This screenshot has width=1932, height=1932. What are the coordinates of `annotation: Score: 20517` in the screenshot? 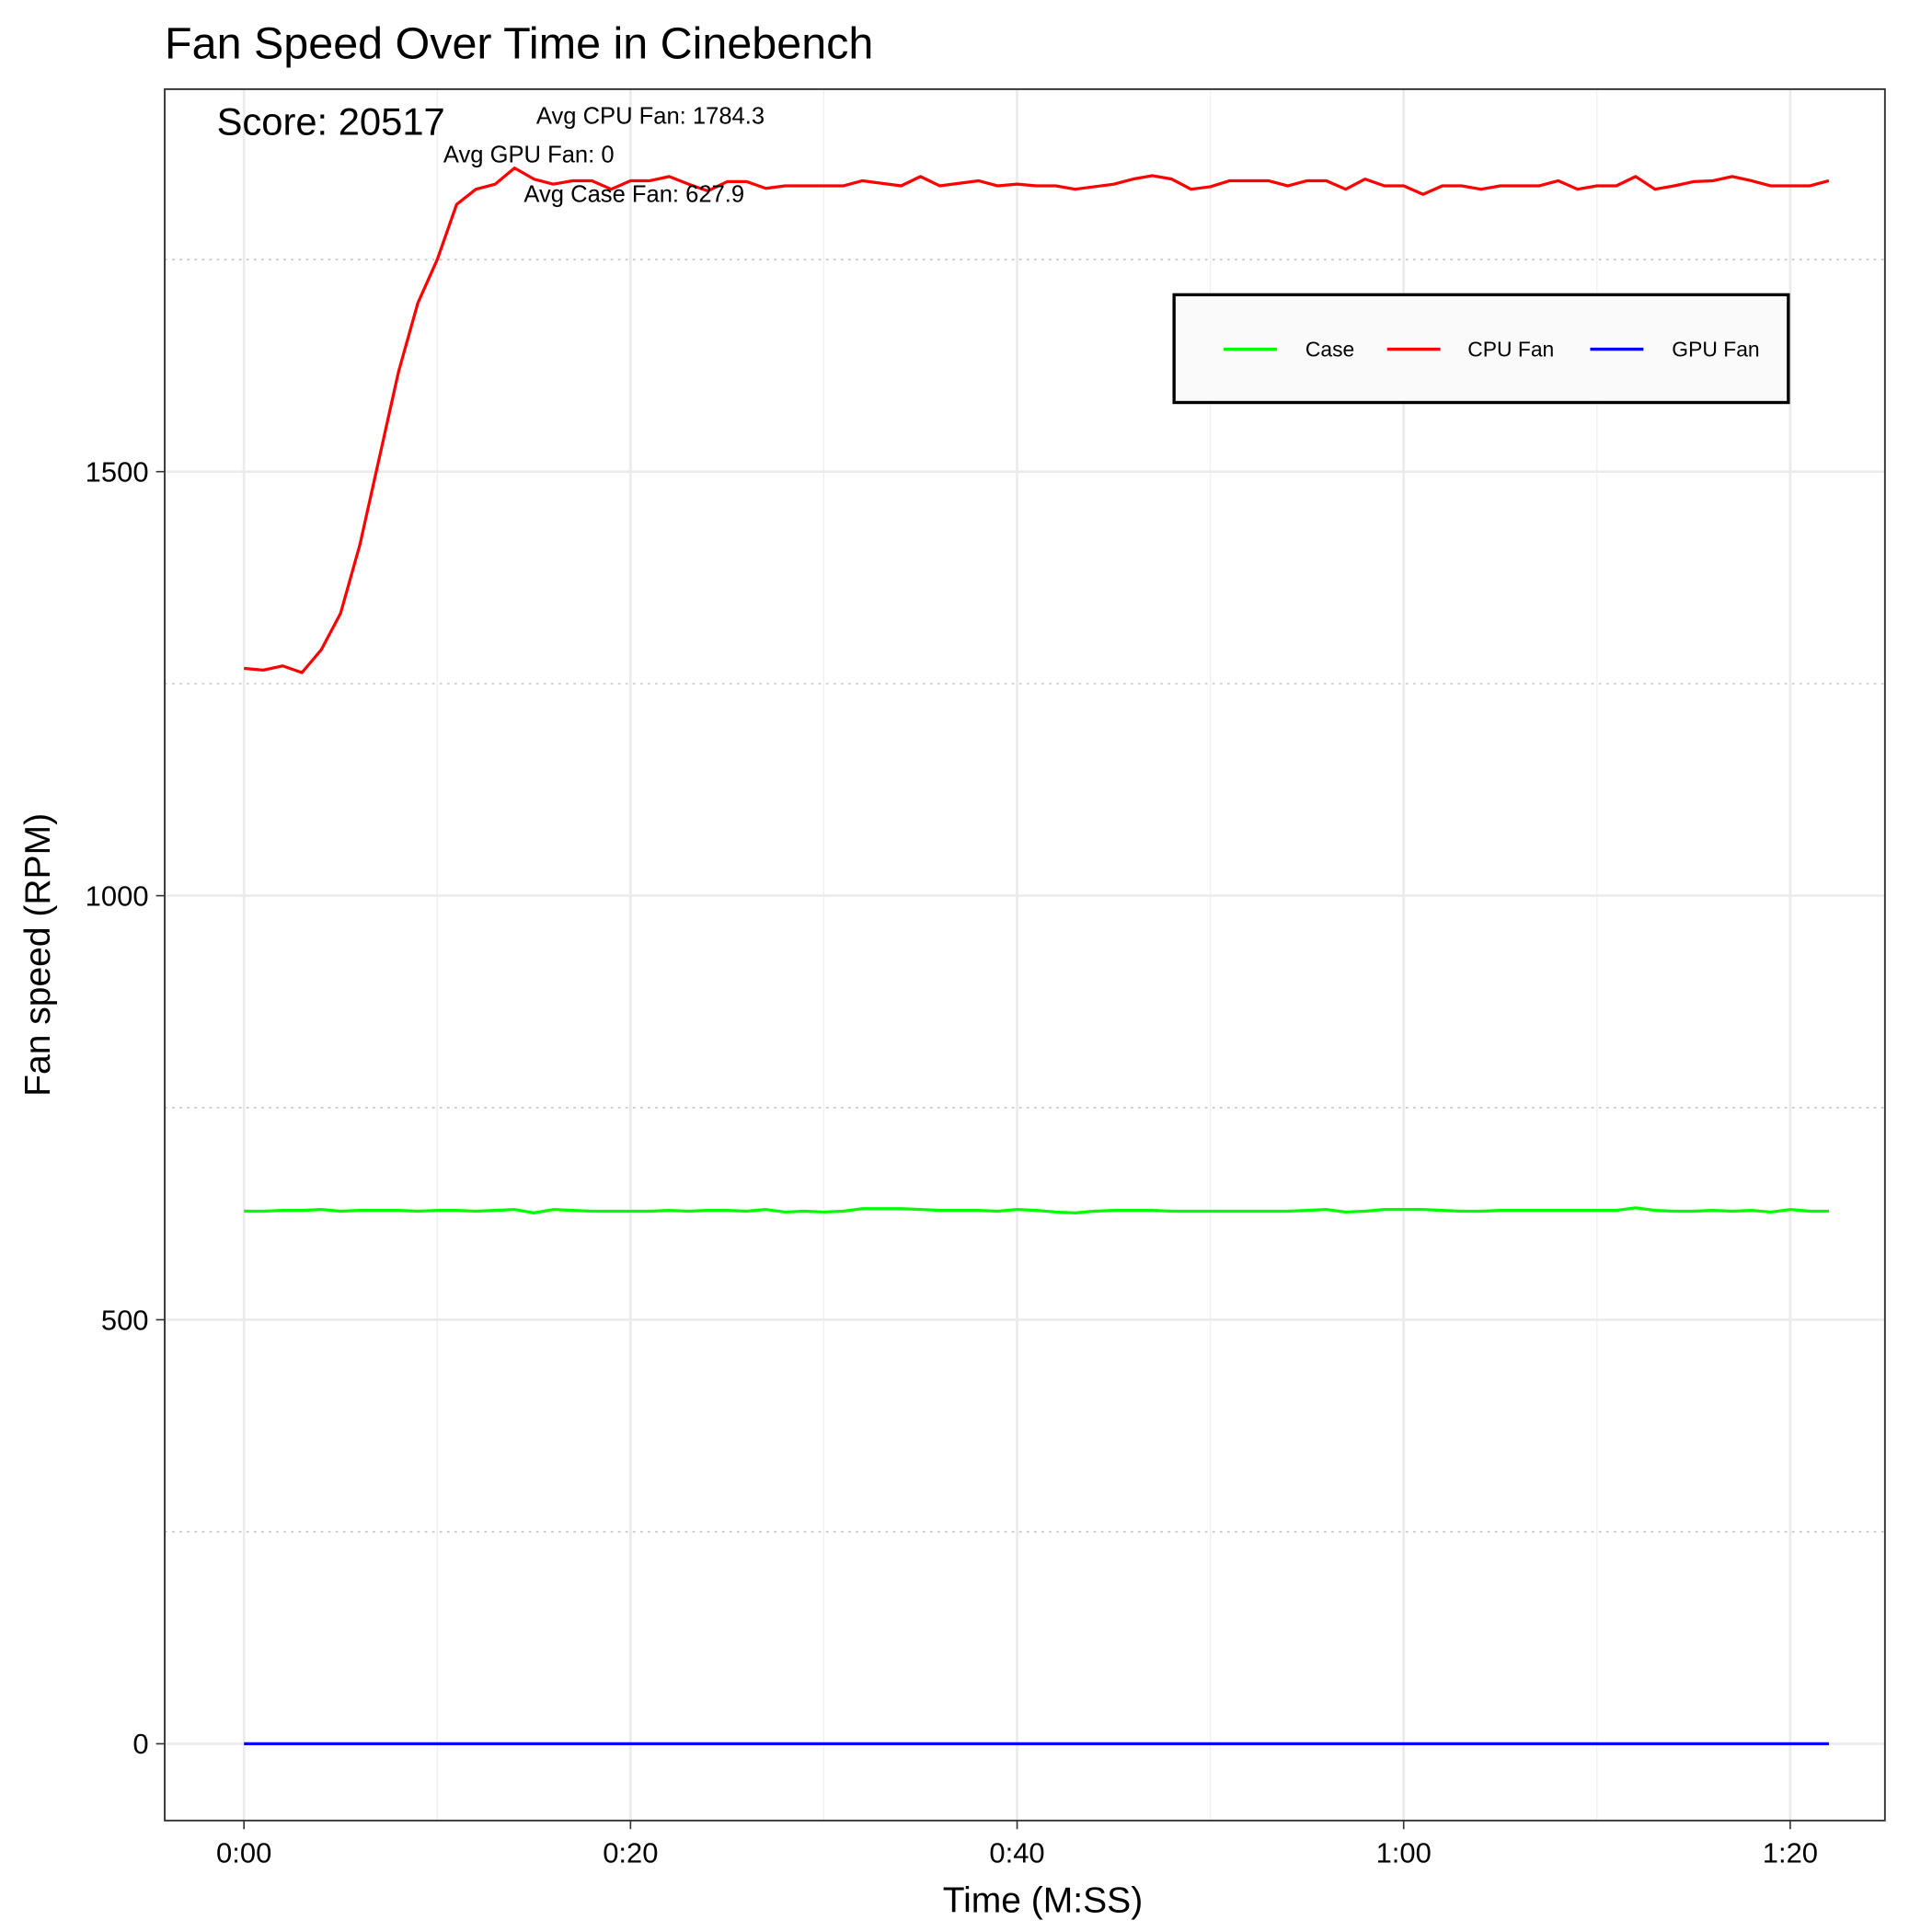 It's located at (331, 122).